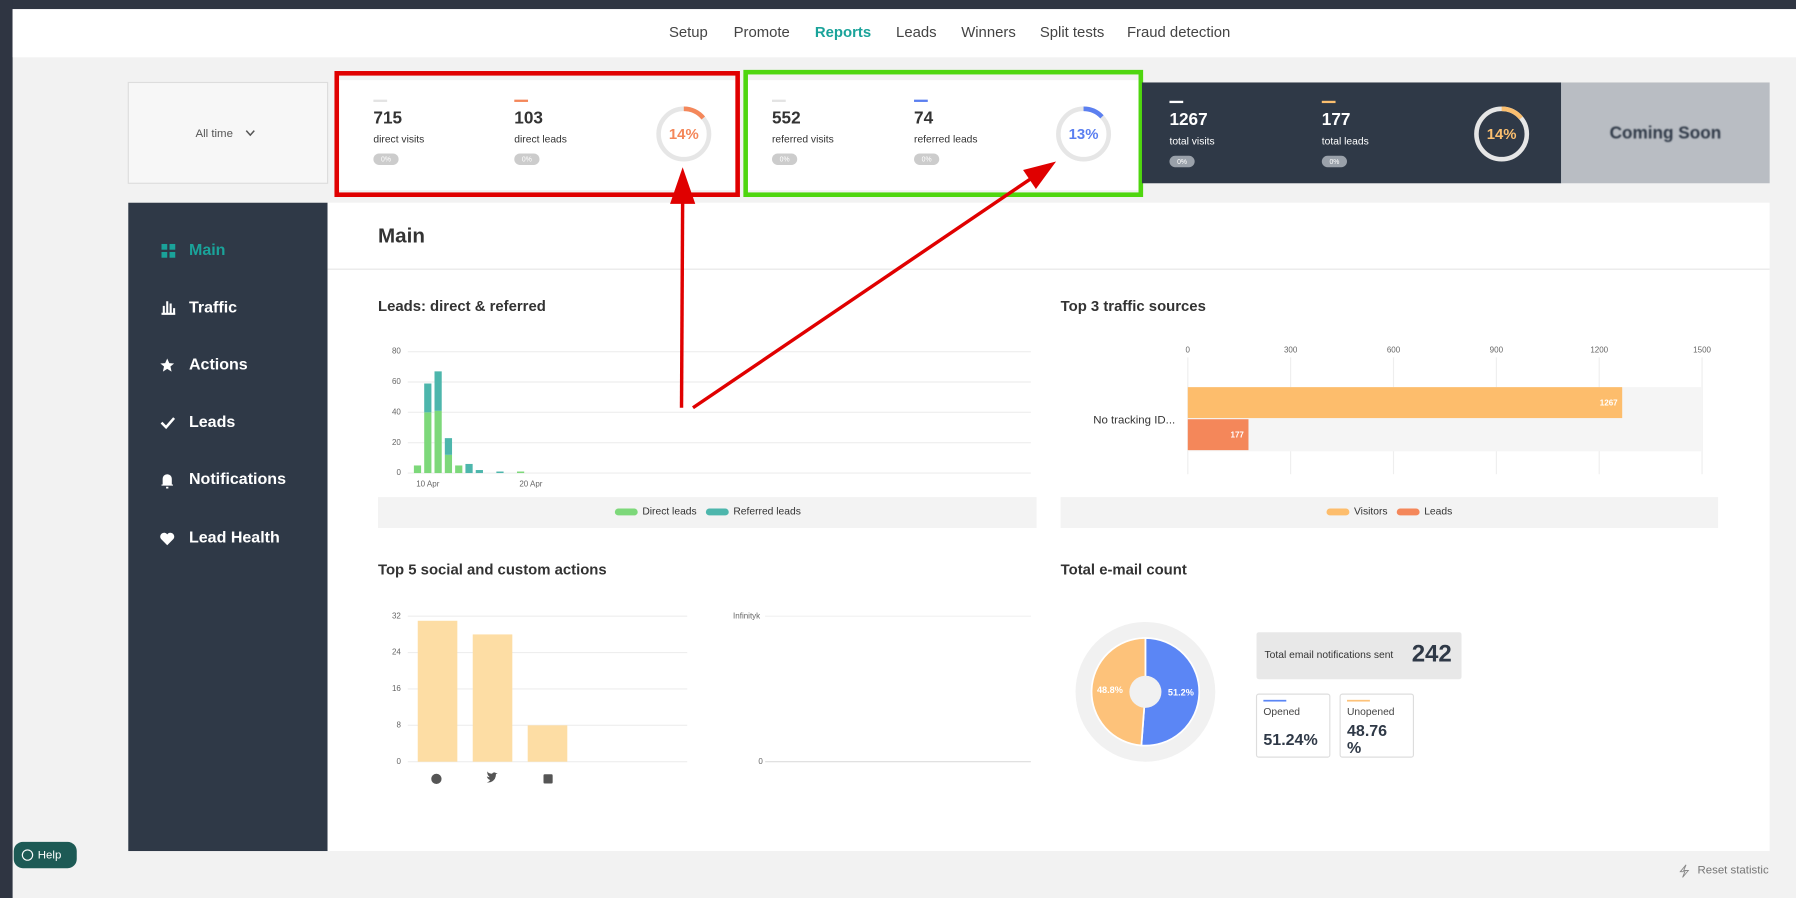 The height and width of the screenshot is (898, 1796). Describe the element at coordinates (214, 134) in the screenshot. I see `filter-label: All time` at that location.